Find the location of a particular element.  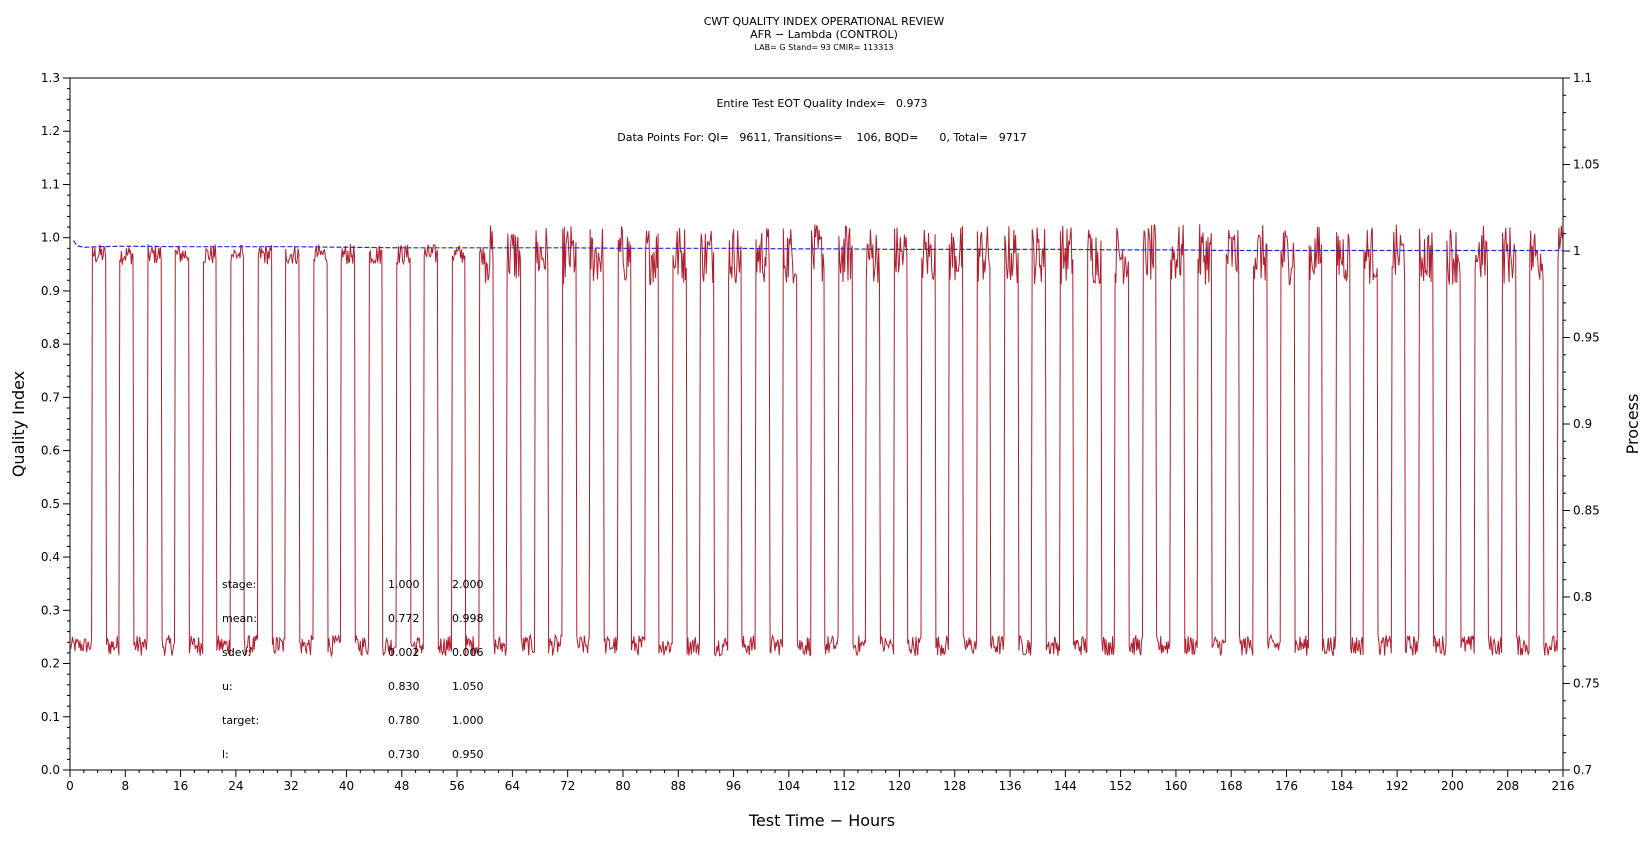

x-tick-label: 152 is located at coordinates (1120, 786).